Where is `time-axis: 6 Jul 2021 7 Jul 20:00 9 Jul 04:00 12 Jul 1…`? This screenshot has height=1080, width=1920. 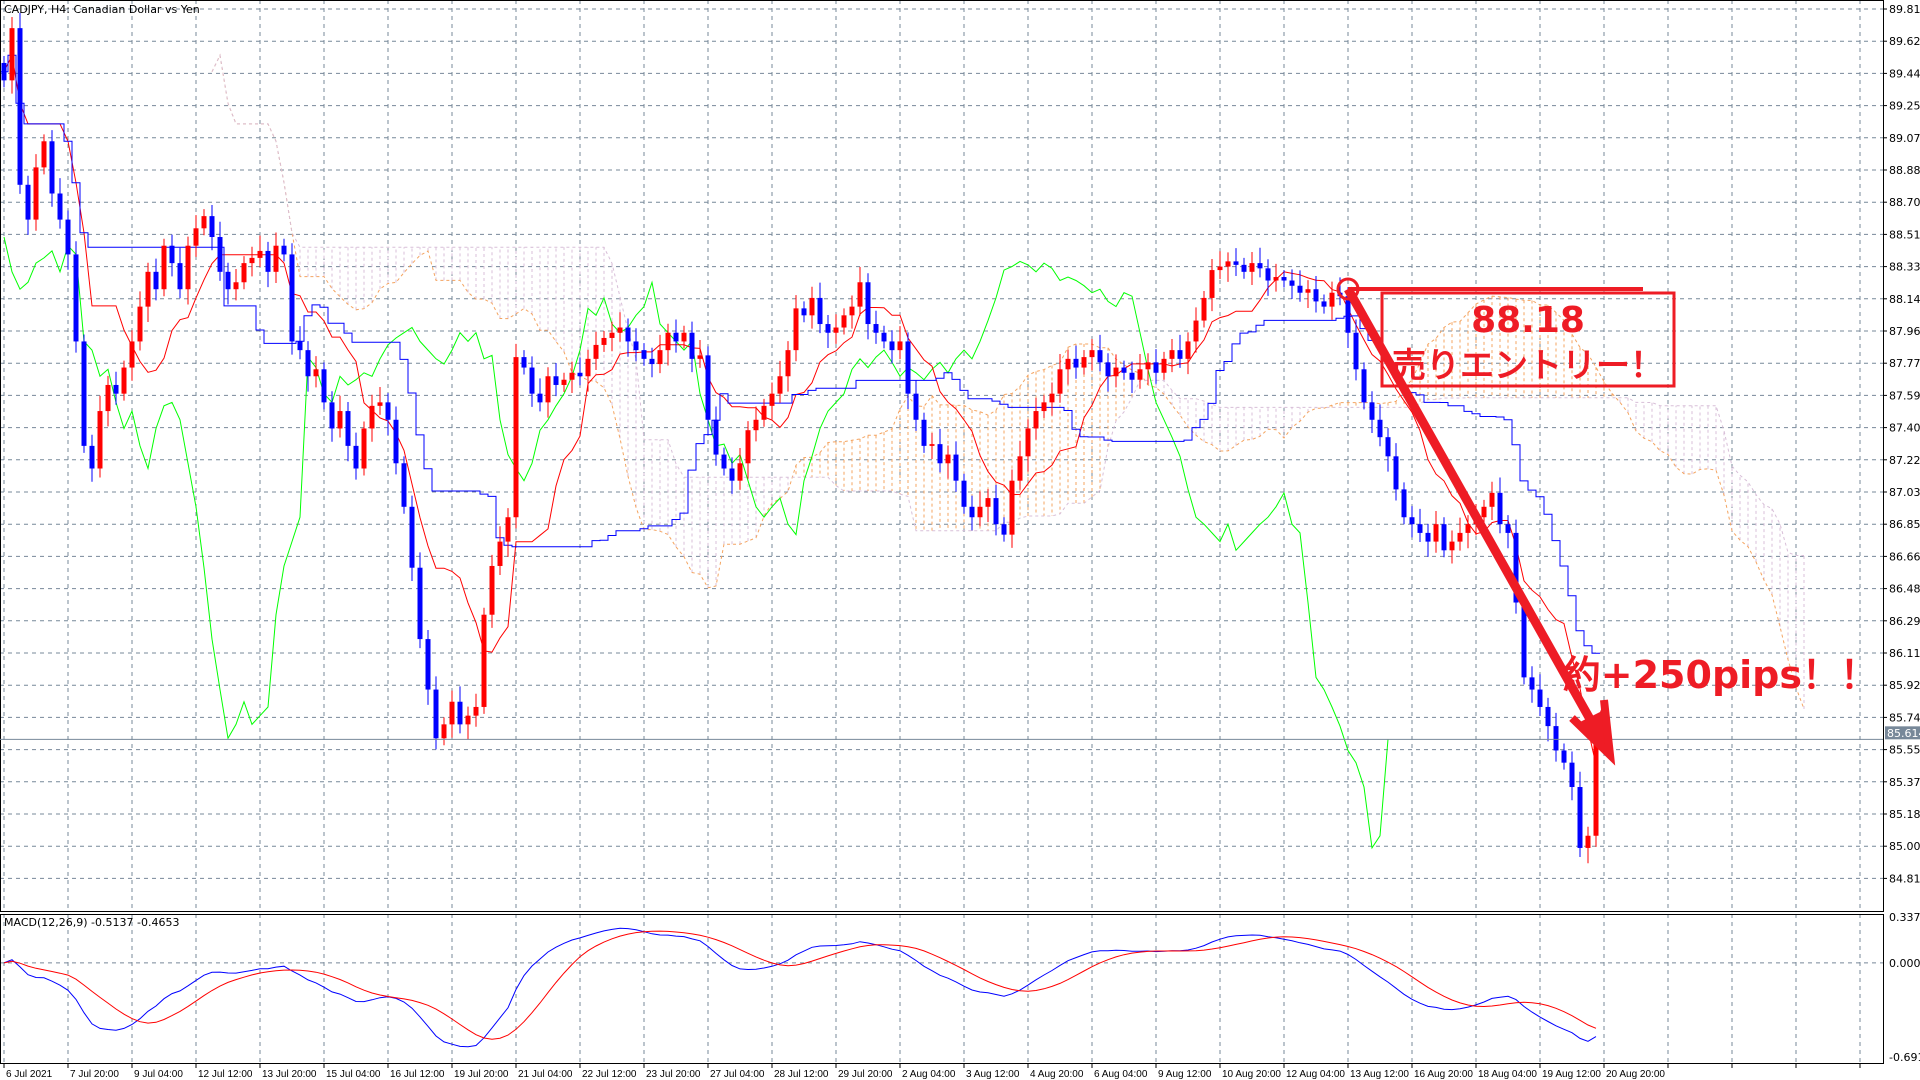
time-axis: 6 Jul 2021 7 Jul 20:00 9 Jul 04:00 12 Jul 1… is located at coordinates (932, 1071).